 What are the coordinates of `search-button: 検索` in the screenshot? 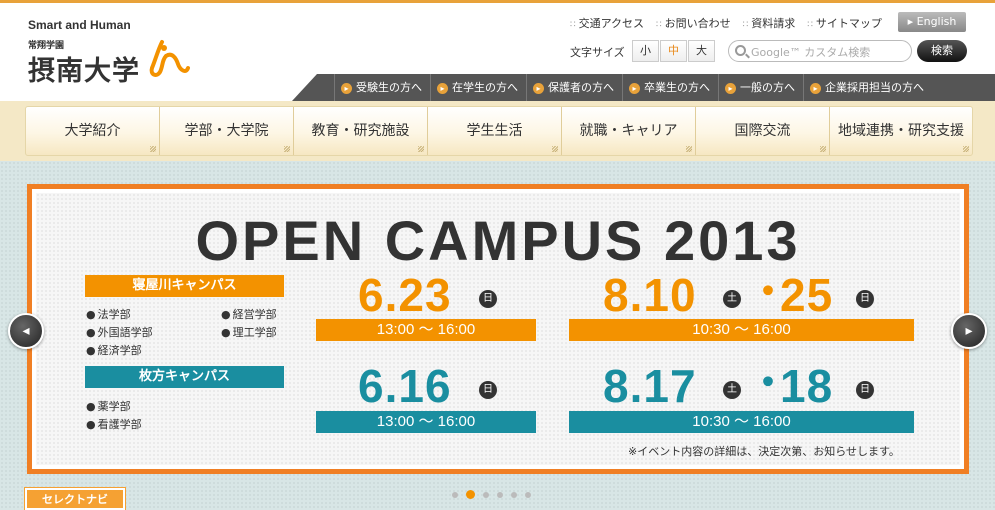 It's located at (942, 51).